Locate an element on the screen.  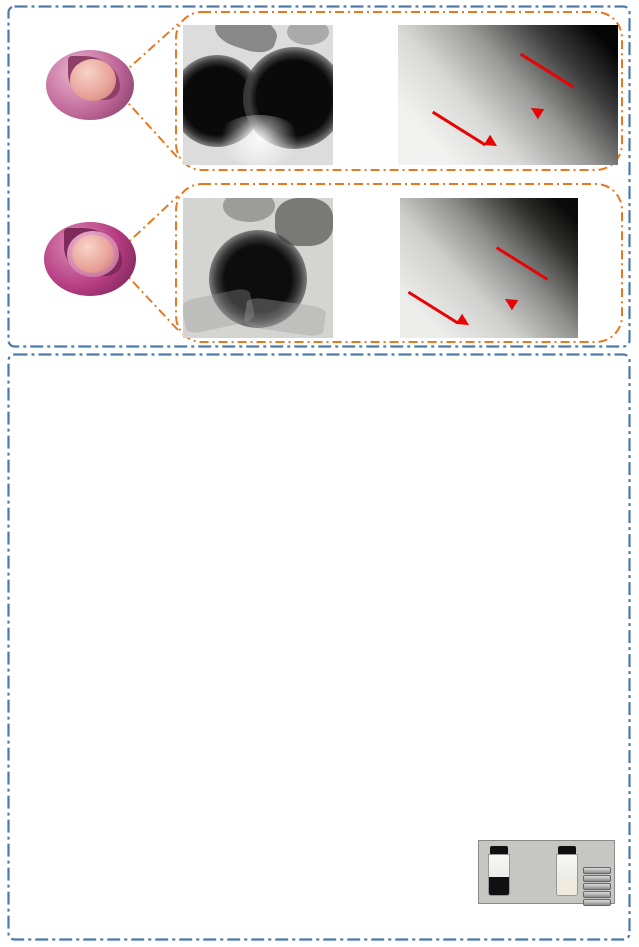
magnetic-separation-photo is located at coordinates (546, 873).